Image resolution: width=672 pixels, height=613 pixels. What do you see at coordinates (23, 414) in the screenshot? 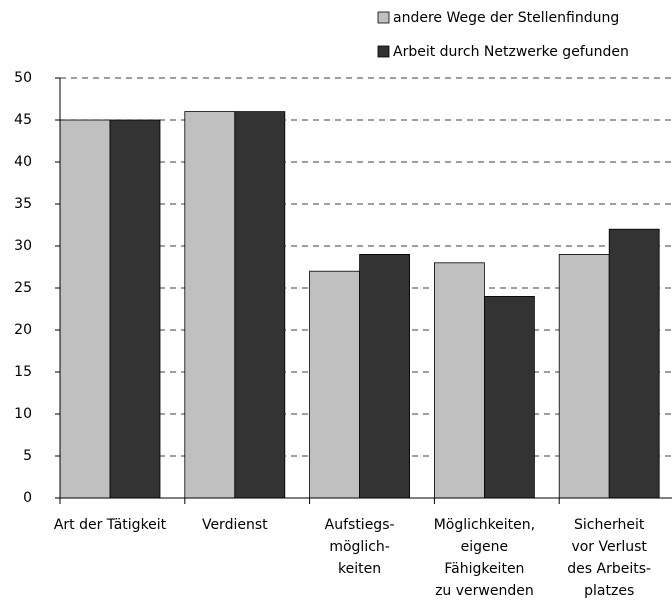
I see `y-tick-label: 10` at bounding box center [23, 414].